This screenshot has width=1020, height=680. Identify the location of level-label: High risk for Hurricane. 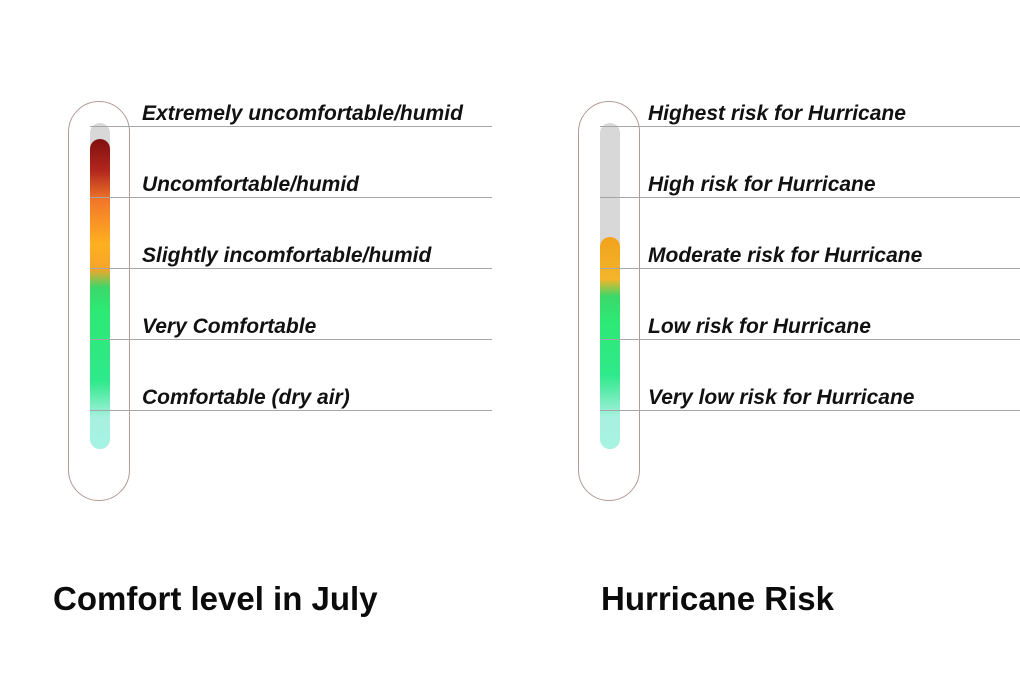
(762, 184).